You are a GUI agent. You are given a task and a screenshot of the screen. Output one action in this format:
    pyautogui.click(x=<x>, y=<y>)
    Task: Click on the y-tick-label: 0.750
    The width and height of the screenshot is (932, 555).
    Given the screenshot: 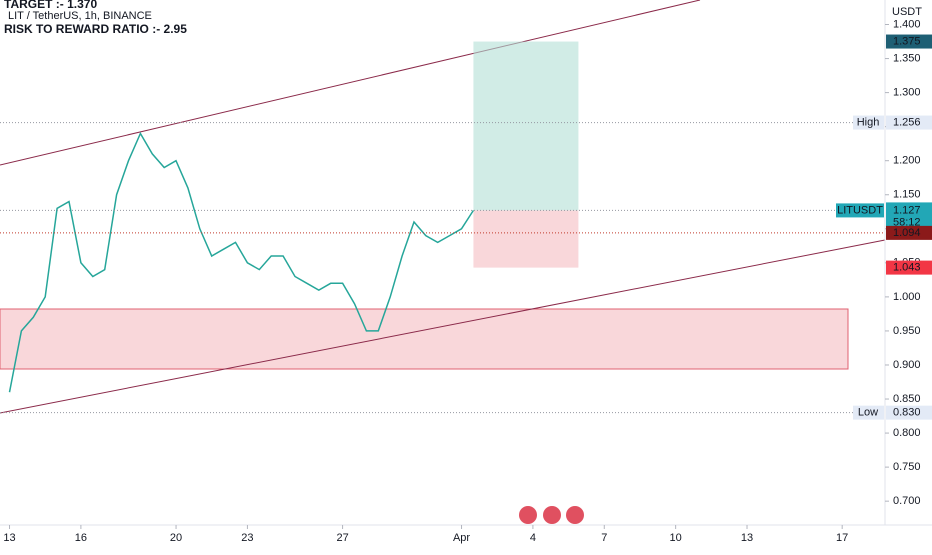 What is the action you would take?
    pyautogui.click(x=907, y=467)
    